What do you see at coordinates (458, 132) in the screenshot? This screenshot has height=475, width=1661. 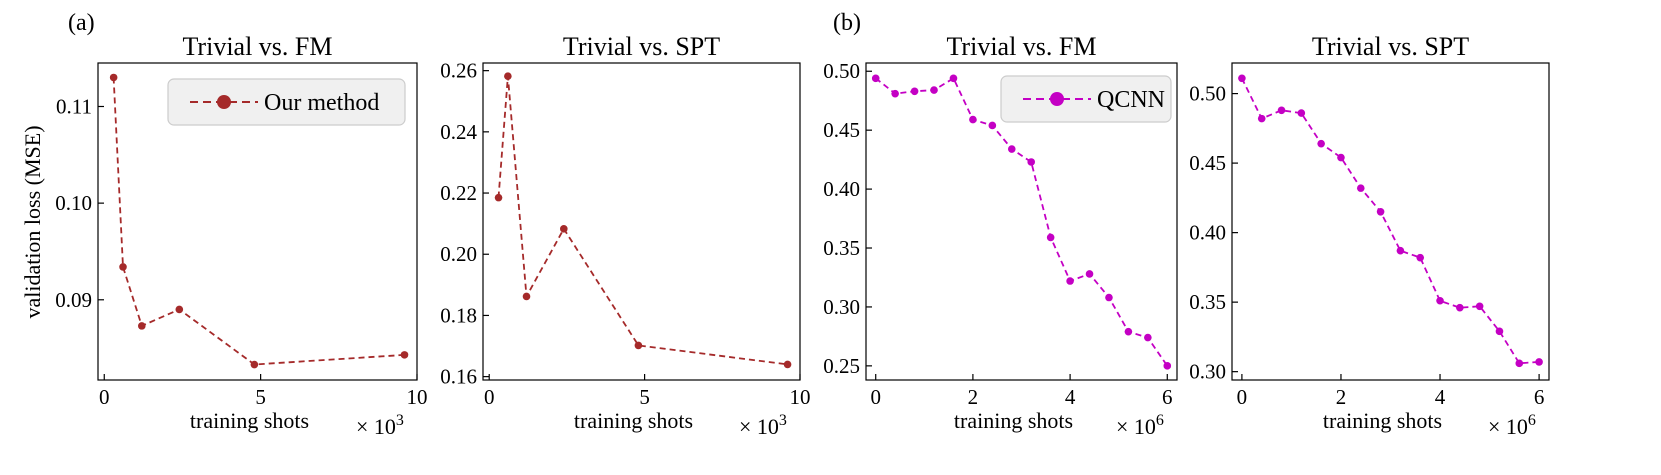 I see `y-tick-label-1-4: 0.24` at bounding box center [458, 132].